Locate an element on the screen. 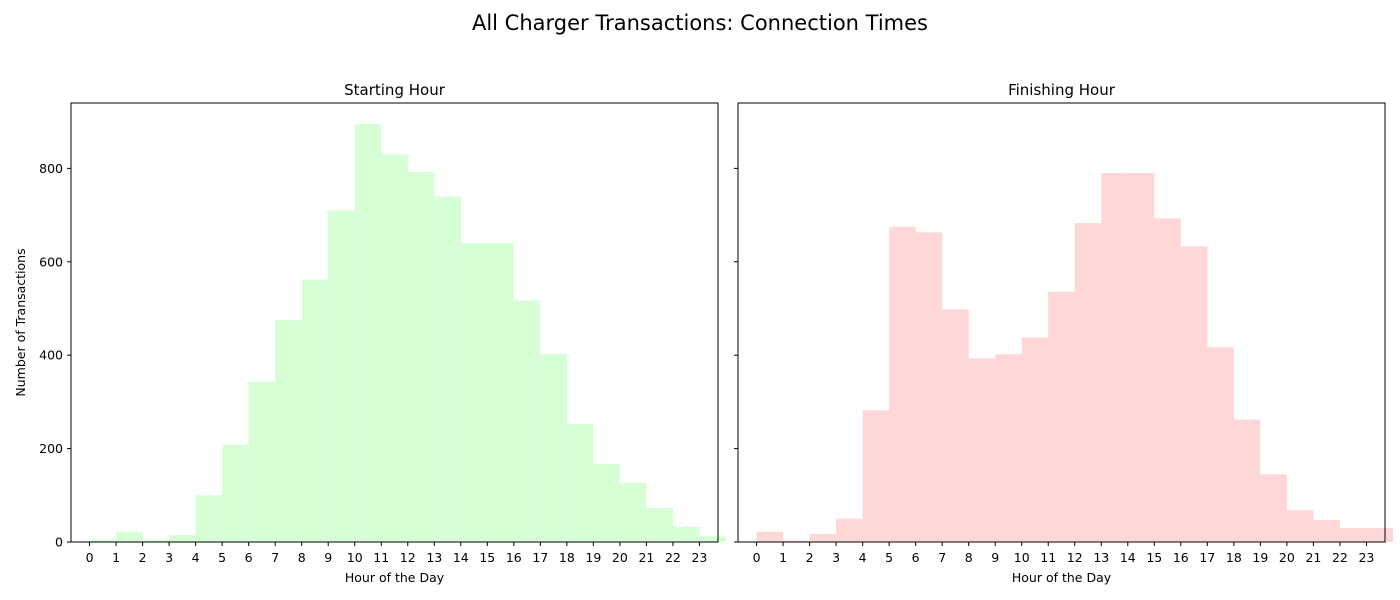 The height and width of the screenshot is (600, 1400). y-tick-label: 600 is located at coordinates (51, 261).